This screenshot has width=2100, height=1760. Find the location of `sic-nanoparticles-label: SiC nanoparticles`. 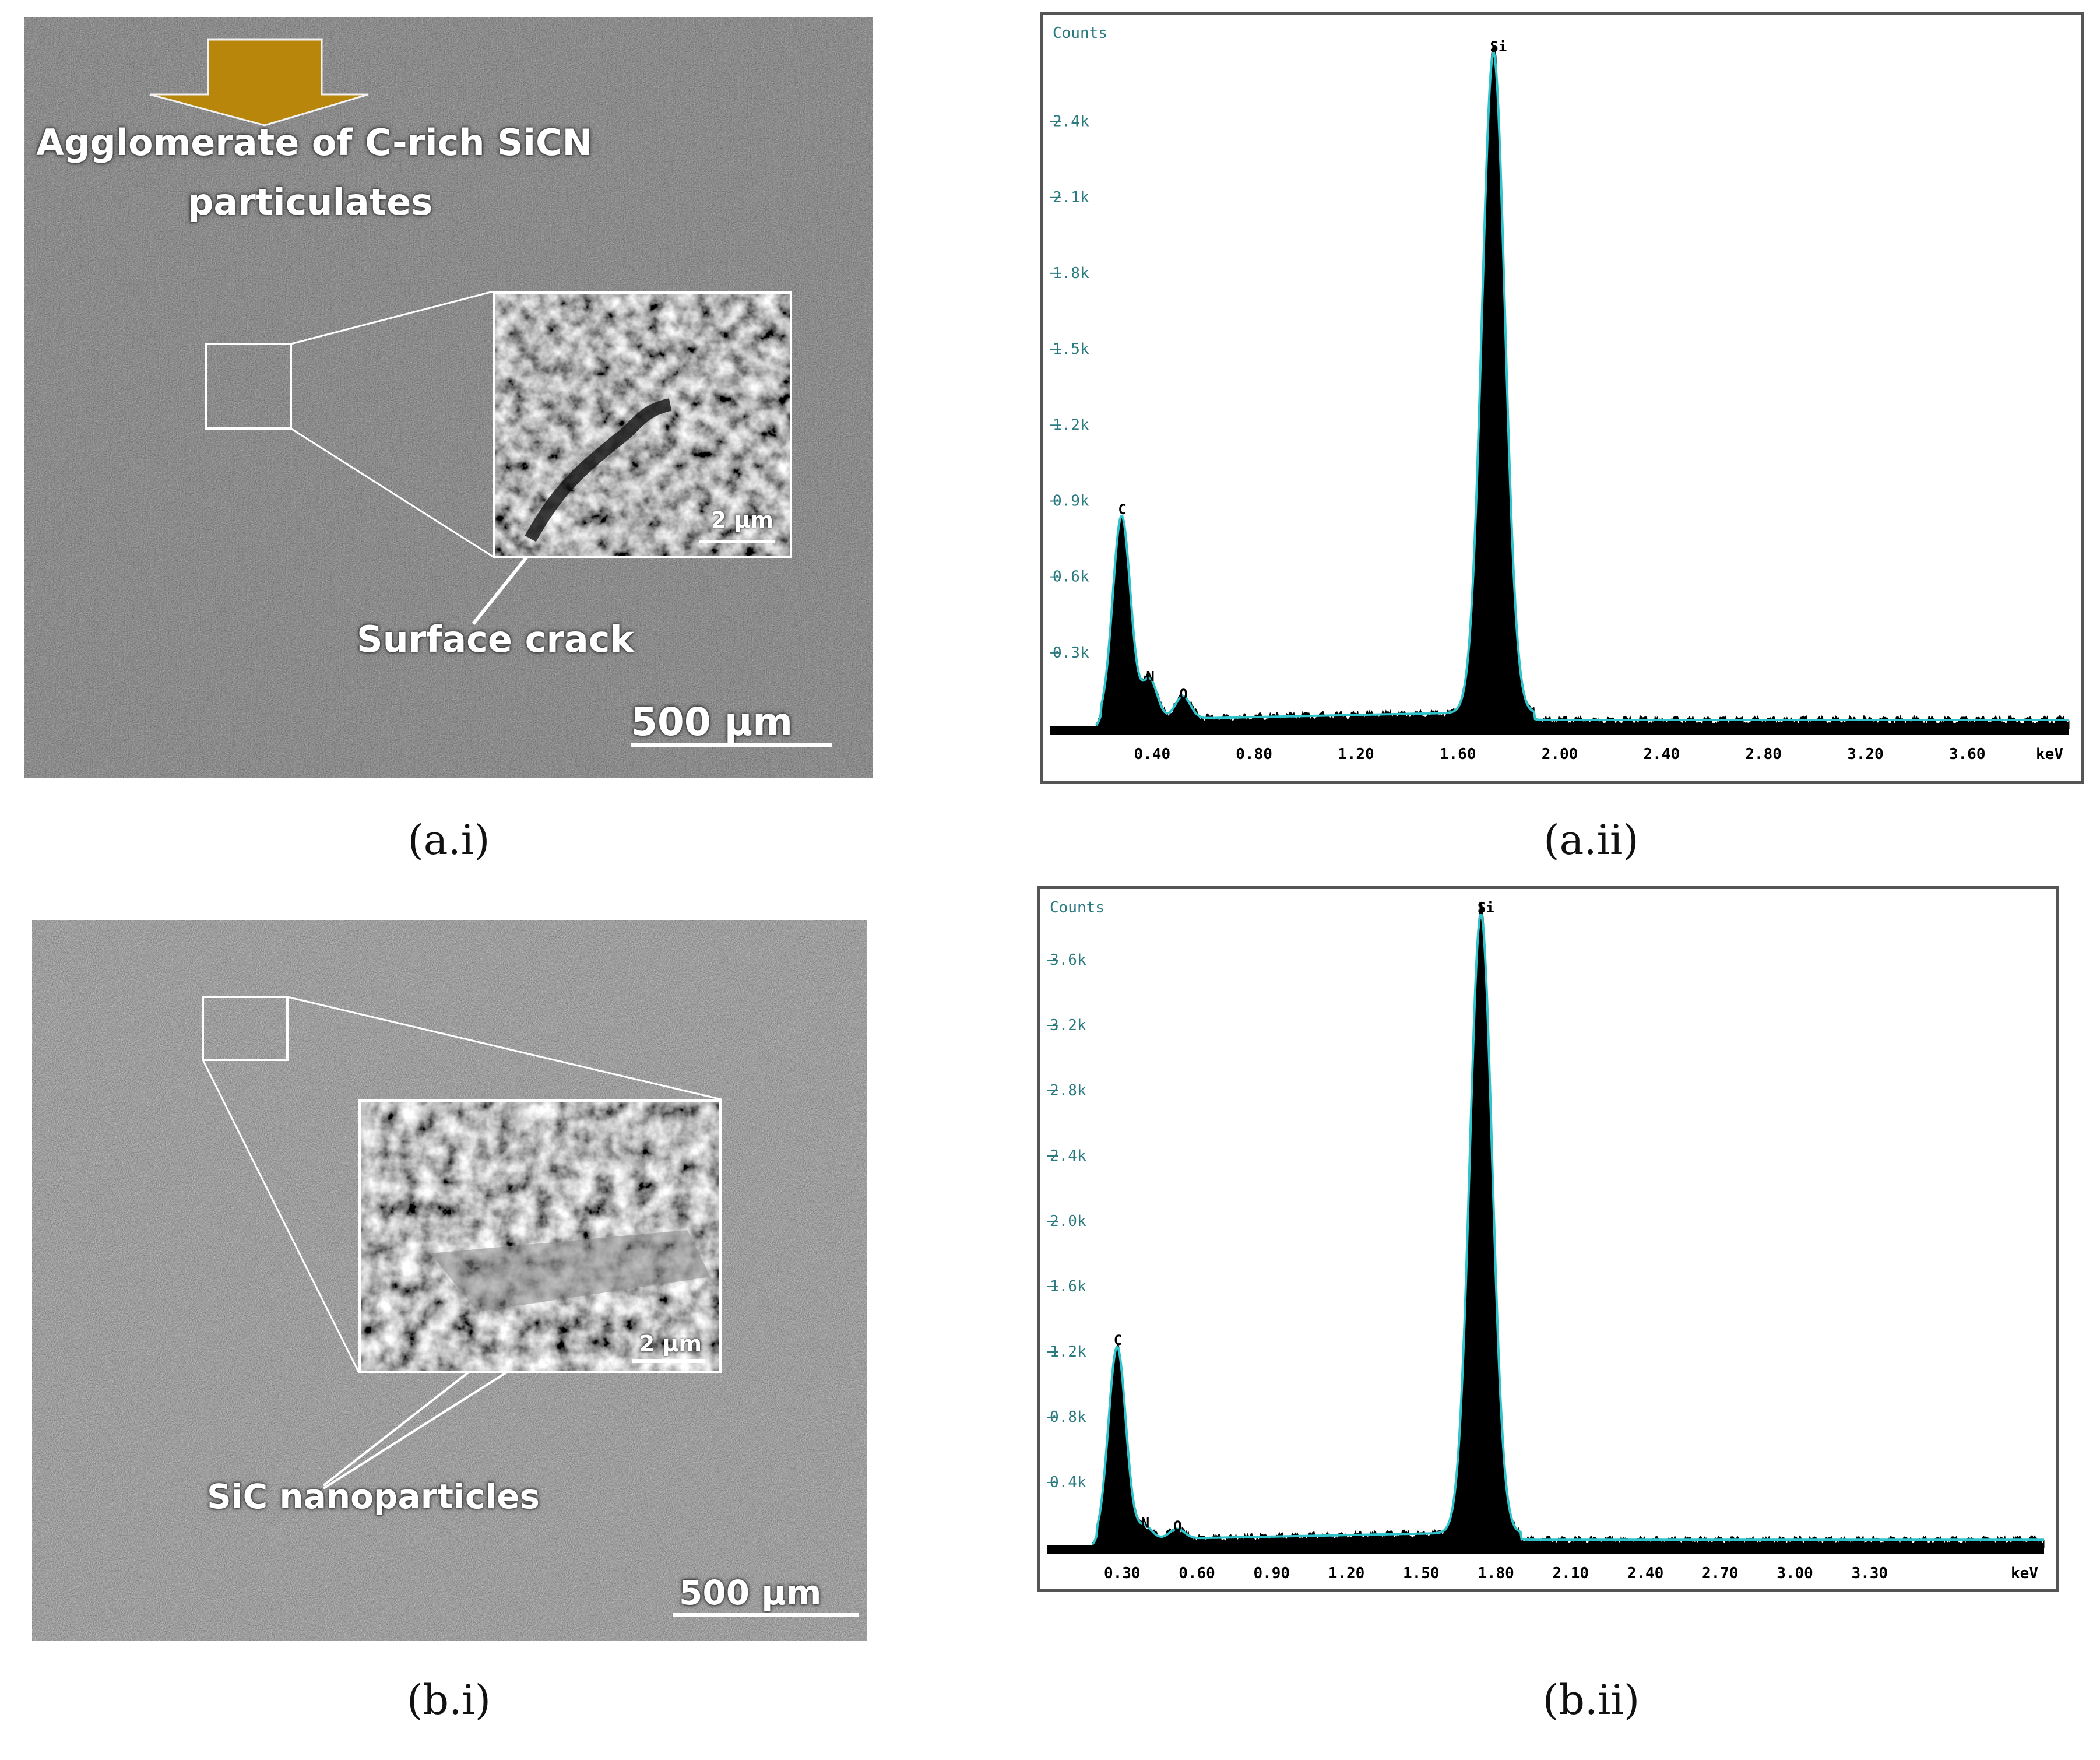

sic-nanoparticles-label: SiC nanoparticles is located at coordinates (373, 1496).